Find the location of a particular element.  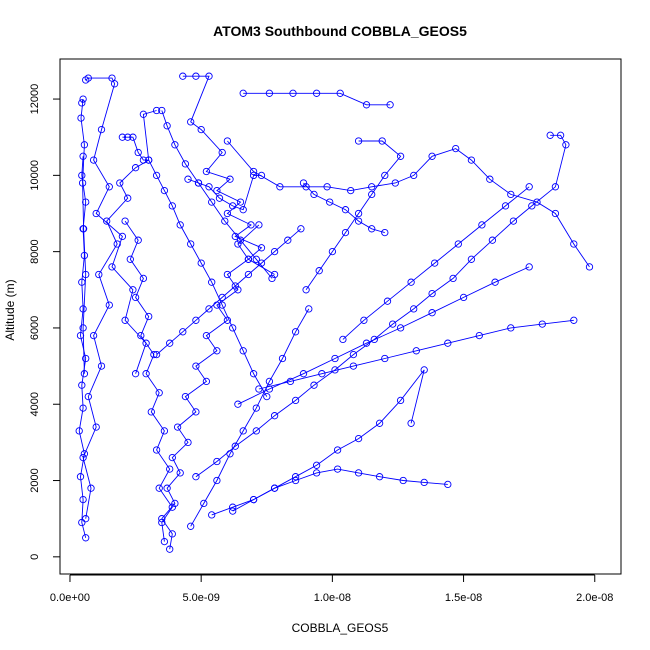

y-tick-label: 4000 is located at coordinates (35, 404).